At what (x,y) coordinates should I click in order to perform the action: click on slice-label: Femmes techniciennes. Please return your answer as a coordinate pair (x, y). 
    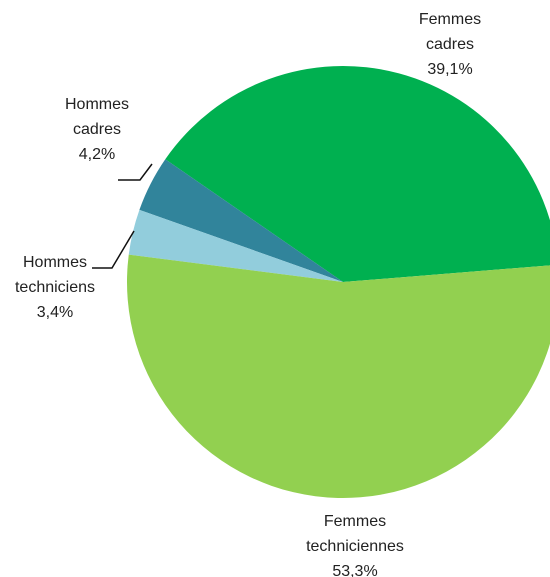
    Looking at the image, I should click on (355, 534).